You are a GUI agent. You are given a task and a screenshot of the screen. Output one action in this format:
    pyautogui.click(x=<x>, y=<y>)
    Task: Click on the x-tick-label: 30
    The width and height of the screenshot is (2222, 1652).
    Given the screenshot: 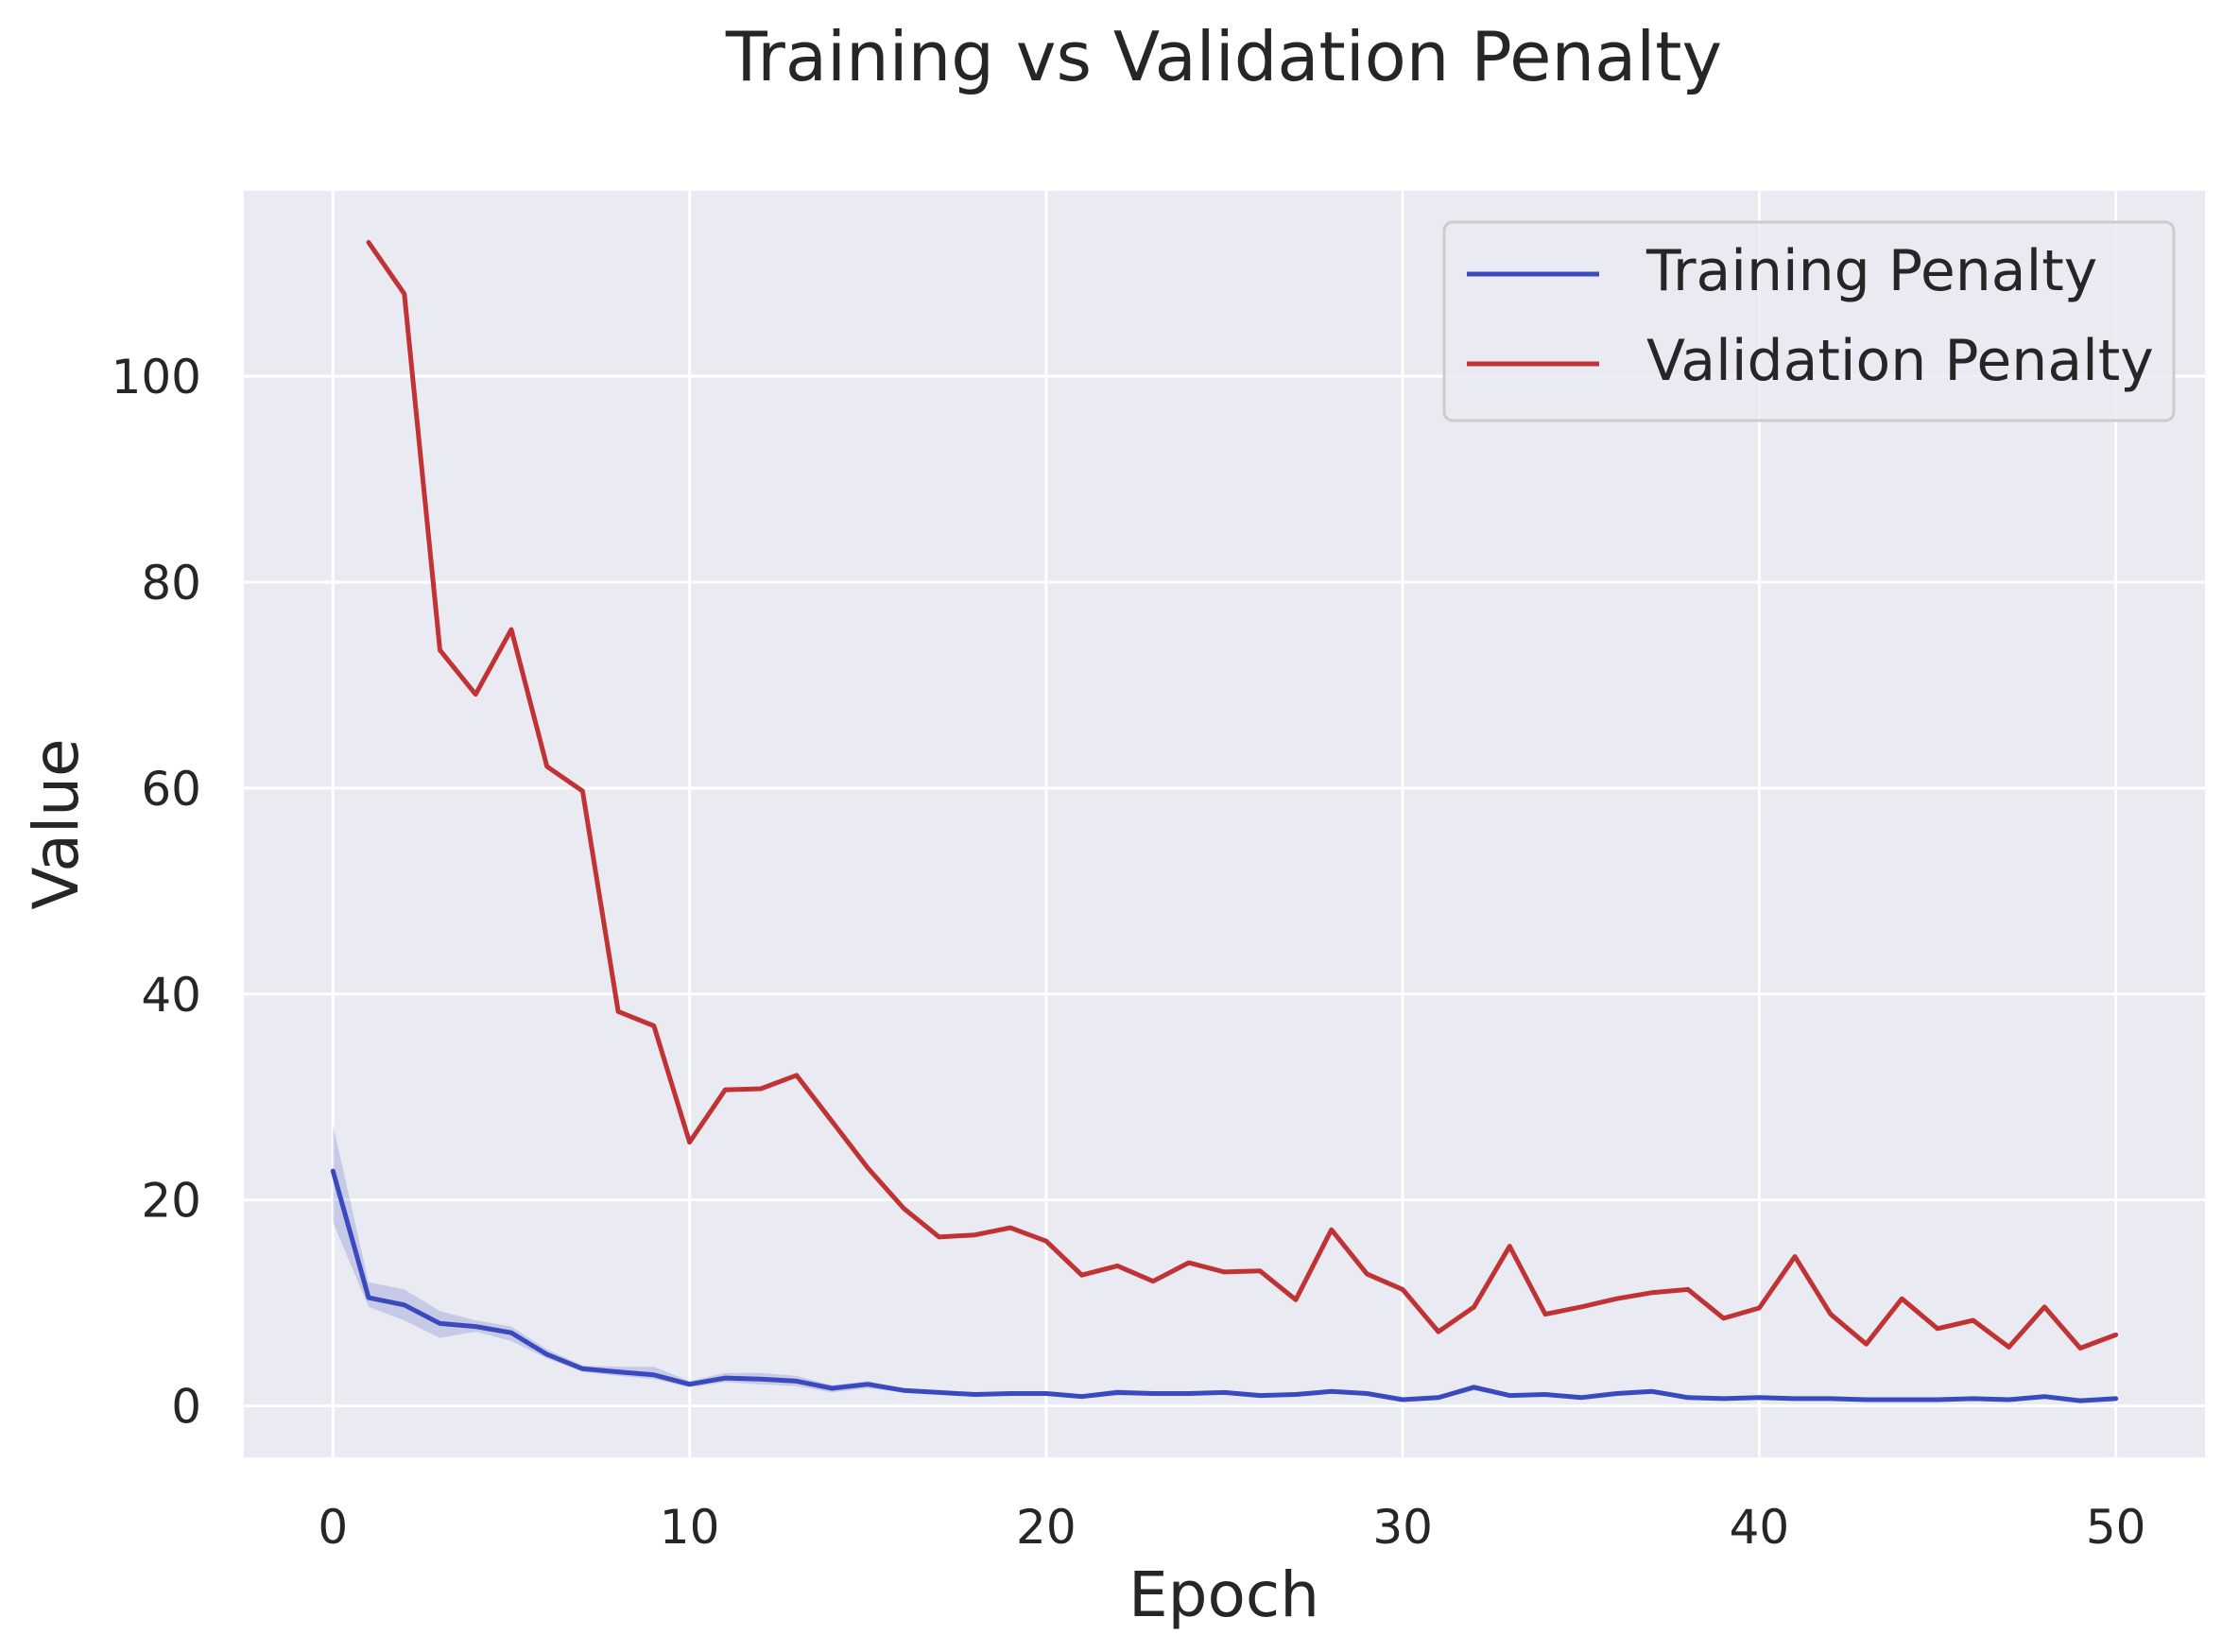 What is the action you would take?
    pyautogui.click(x=1402, y=1527)
    